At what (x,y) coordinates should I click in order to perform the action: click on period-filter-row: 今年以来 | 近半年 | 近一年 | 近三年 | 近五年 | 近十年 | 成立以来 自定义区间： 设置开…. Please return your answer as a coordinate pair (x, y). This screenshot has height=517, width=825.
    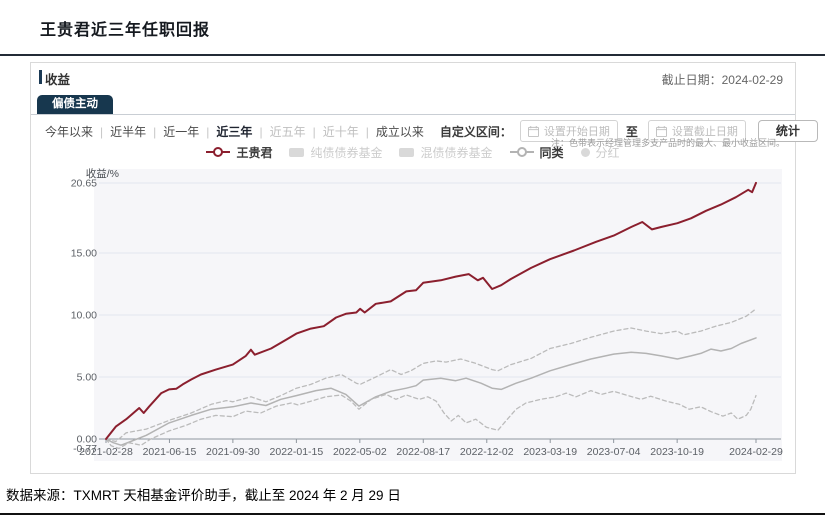
    Looking at the image, I should click on (430, 131).